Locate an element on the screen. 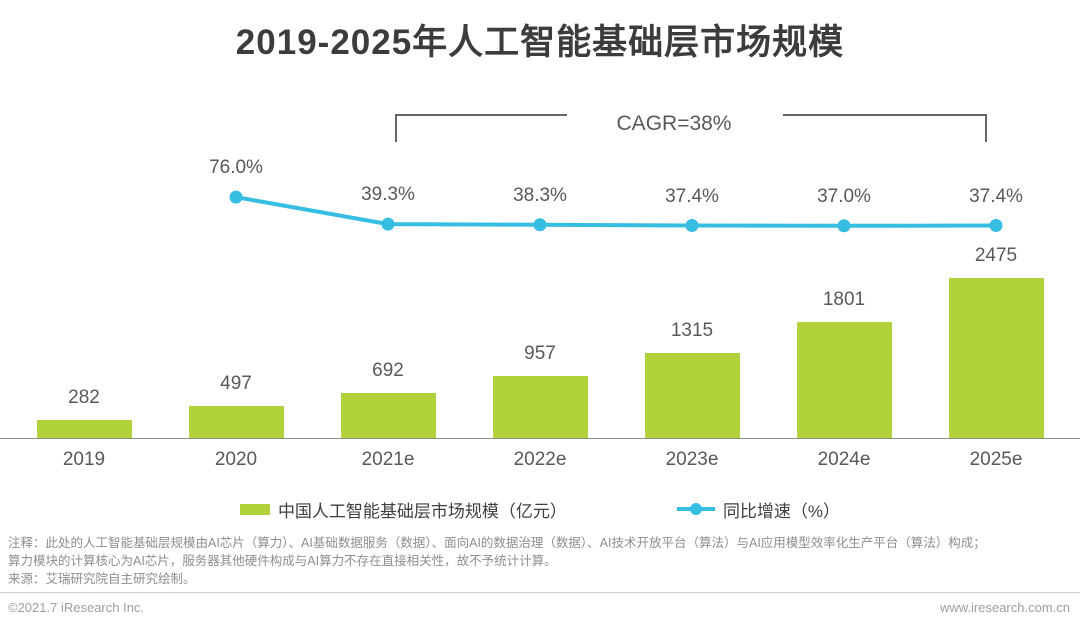 Image resolution: width=1080 pixels, height=625 pixels. bar-2025e is located at coordinates (996, 358).